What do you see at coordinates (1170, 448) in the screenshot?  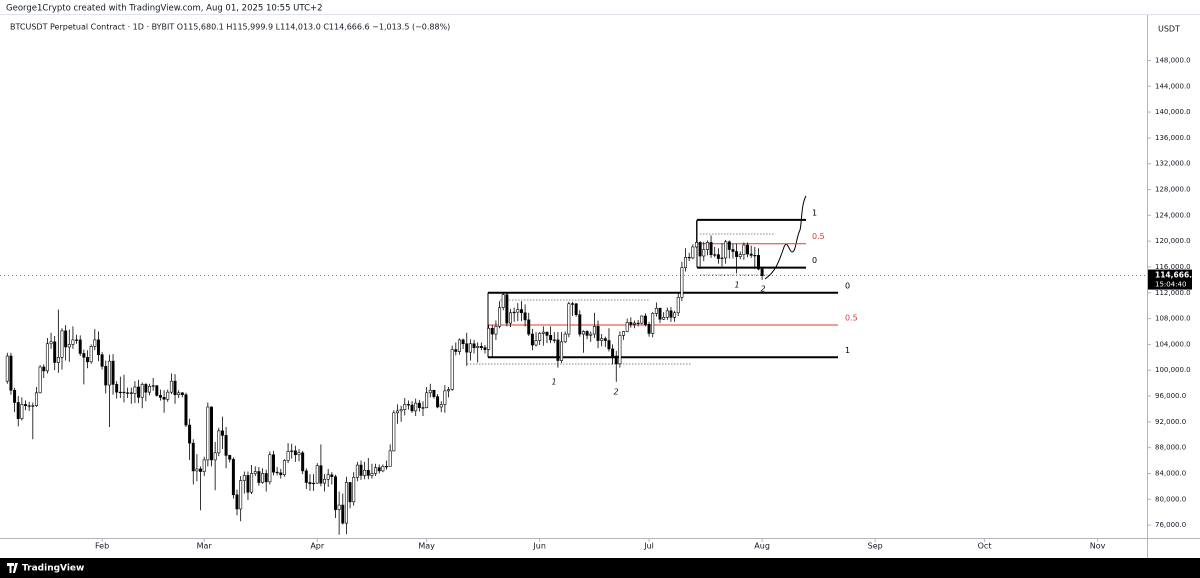 I see `y-tick-label: 88,000.0` at bounding box center [1170, 448].